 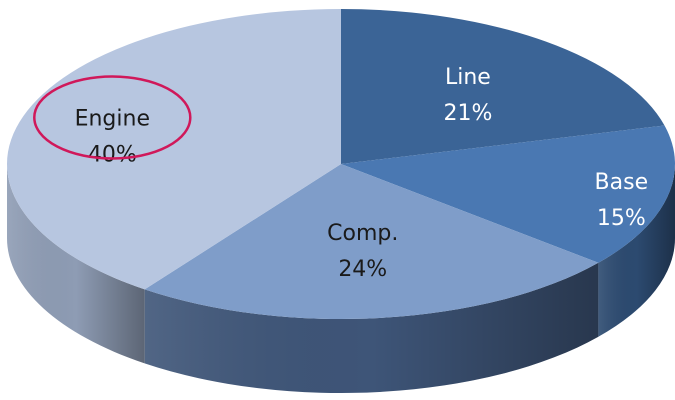 I want to click on slice-label-line: Line, so click(x=468, y=77).